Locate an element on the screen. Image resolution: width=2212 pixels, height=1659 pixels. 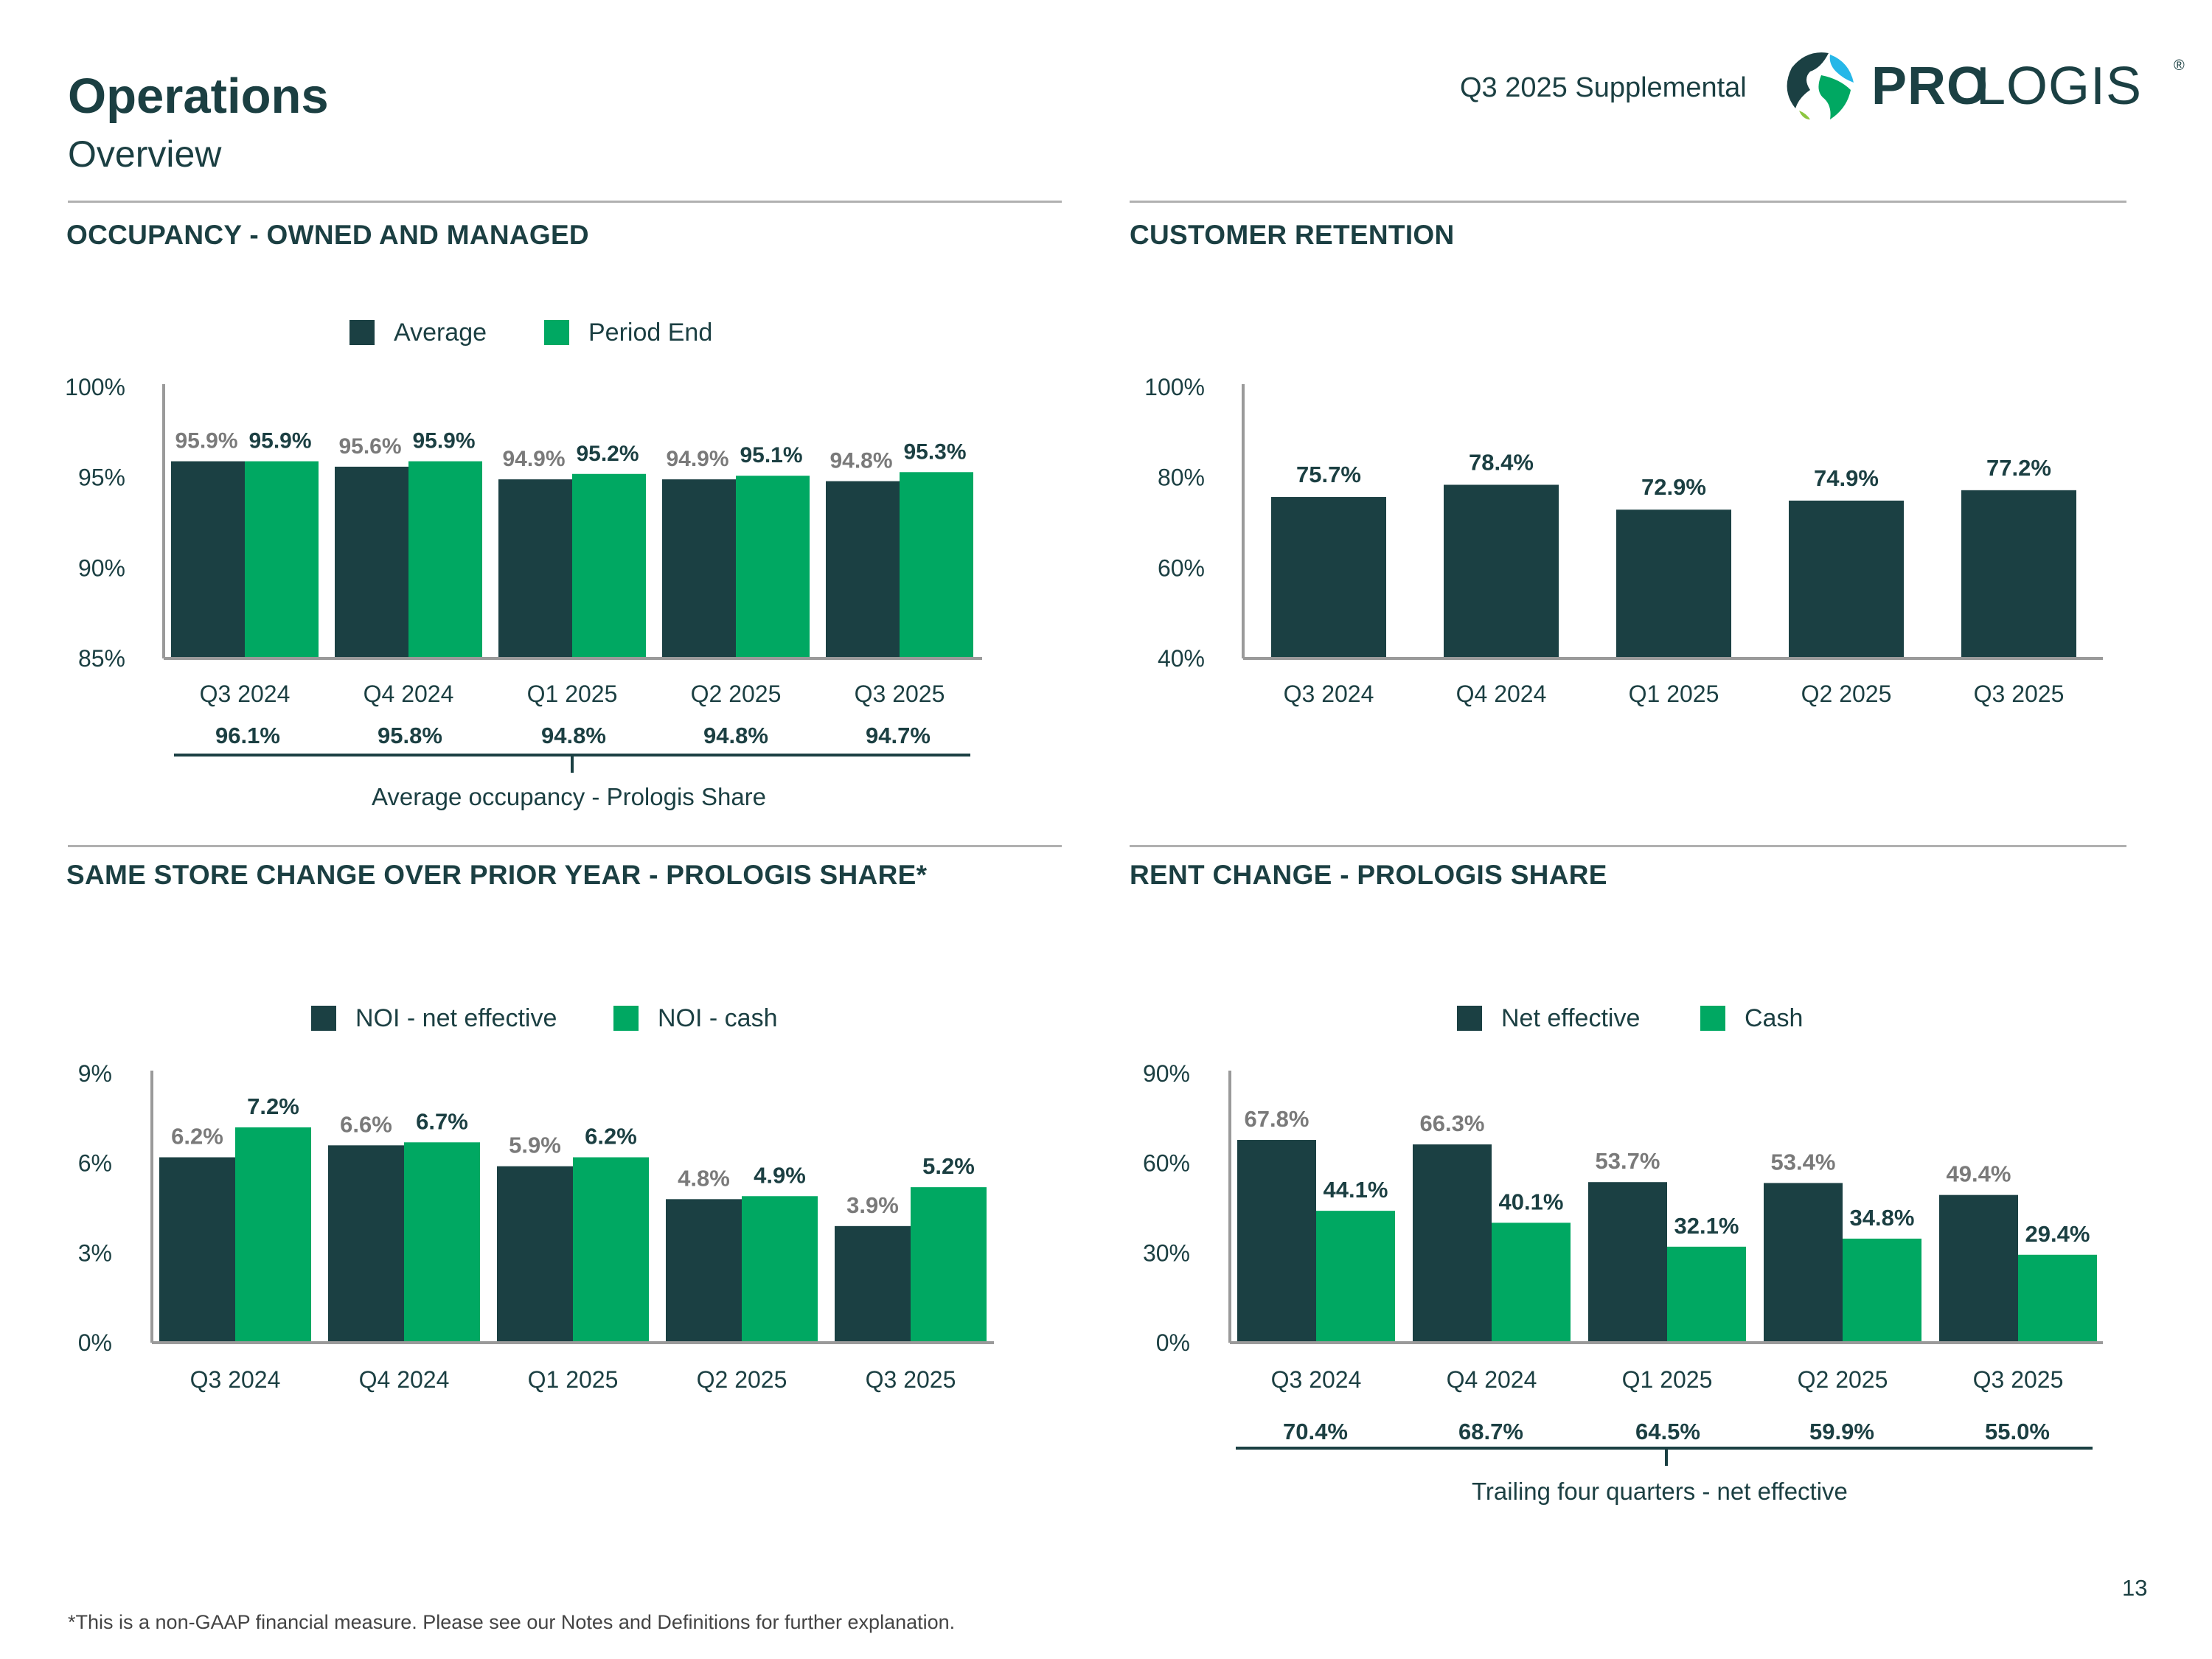
data-label: 3.9% is located at coordinates (872, 1205).